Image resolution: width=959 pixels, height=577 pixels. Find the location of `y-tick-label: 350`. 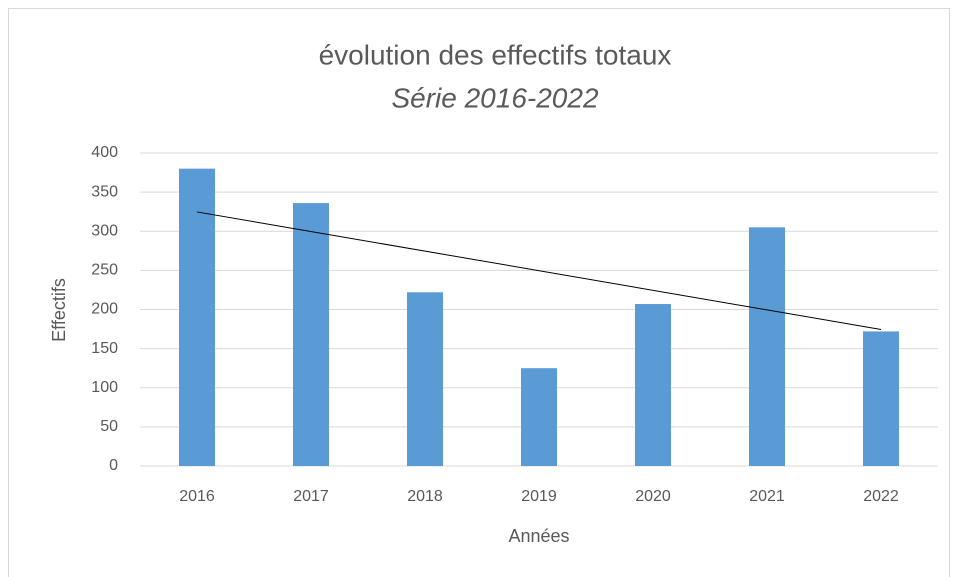

y-tick-label: 350 is located at coordinates (104, 191).